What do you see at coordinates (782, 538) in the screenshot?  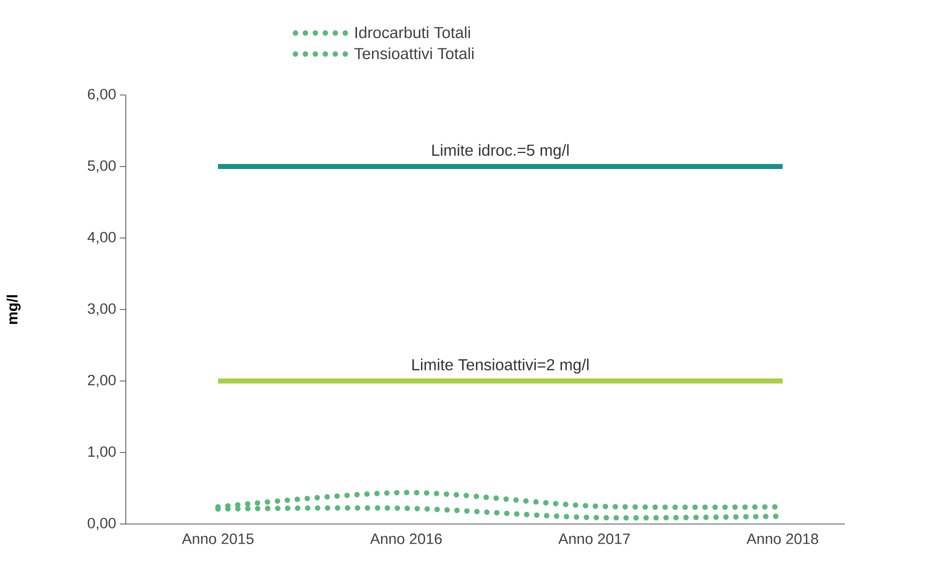 I see `x-tick-label: Anno 2018` at bounding box center [782, 538].